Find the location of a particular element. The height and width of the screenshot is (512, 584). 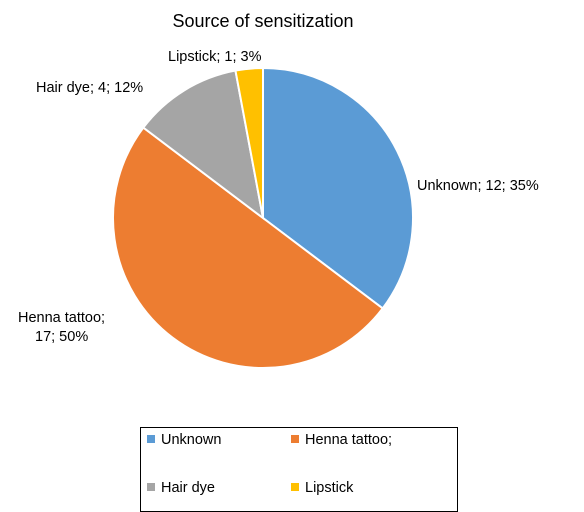

legend-swatch-henna-tattoo is located at coordinates (295, 439).